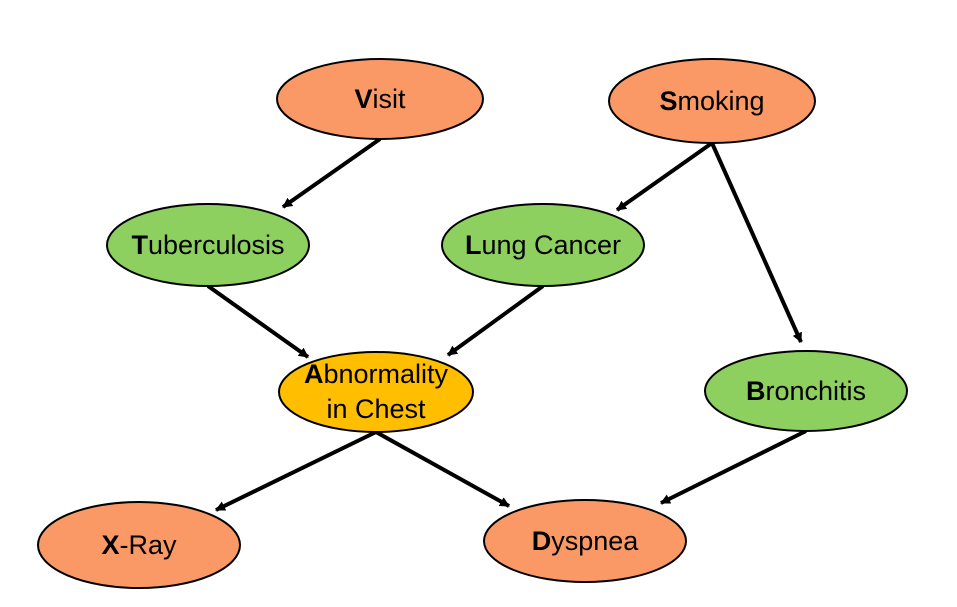 The height and width of the screenshot is (607, 957). Describe the element at coordinates (733, 467) in the screenshot. I see `edge-bronchitis-to-dyspnea` at that location.